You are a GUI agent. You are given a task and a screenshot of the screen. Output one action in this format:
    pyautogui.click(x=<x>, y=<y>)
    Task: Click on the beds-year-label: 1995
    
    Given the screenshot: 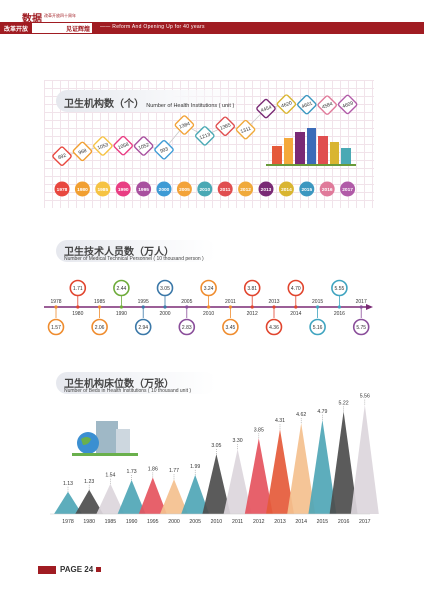 What is the action you would take?
    pyautogui.click(x=153, y=522)
    